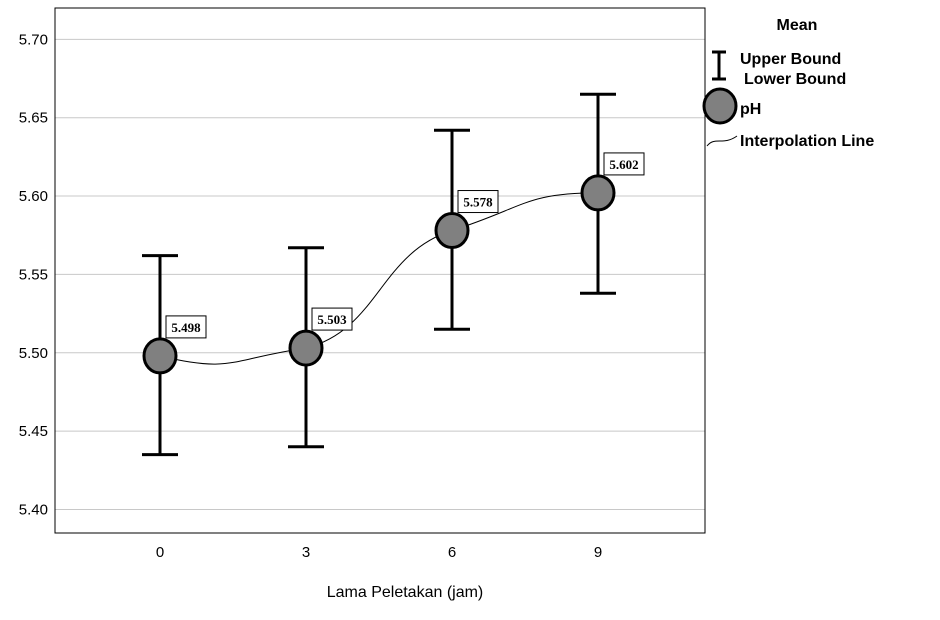 The image size is (940, 620). Describe the element at coordinates (598, 552) in the screenshot. I see `x-tick-label: 9` at that location.